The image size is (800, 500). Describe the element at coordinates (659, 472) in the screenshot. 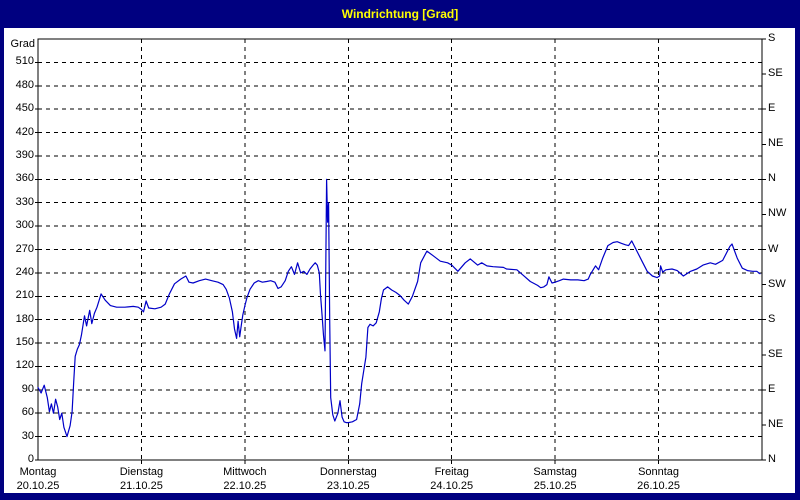

I see `x-axis-day-label: Sonntag` at that location.